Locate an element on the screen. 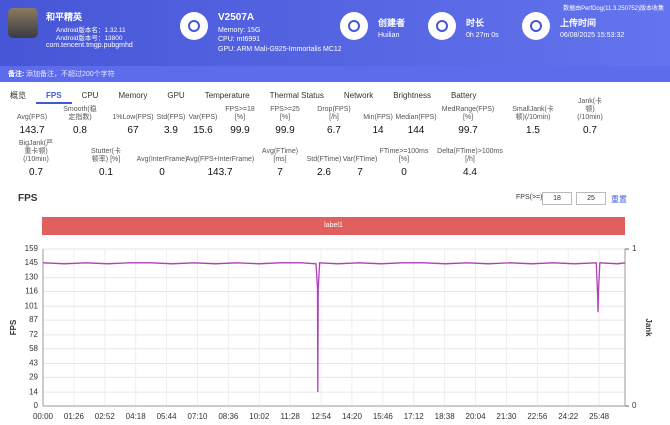 The image size is (670, 425). stat-value: 14 is located at coordinates (378, 130).